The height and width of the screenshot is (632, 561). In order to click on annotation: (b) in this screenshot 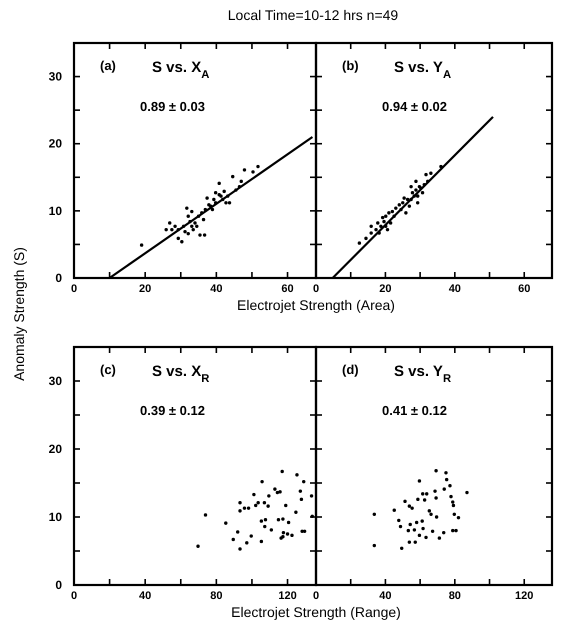, I will do `click(350, 65)`.